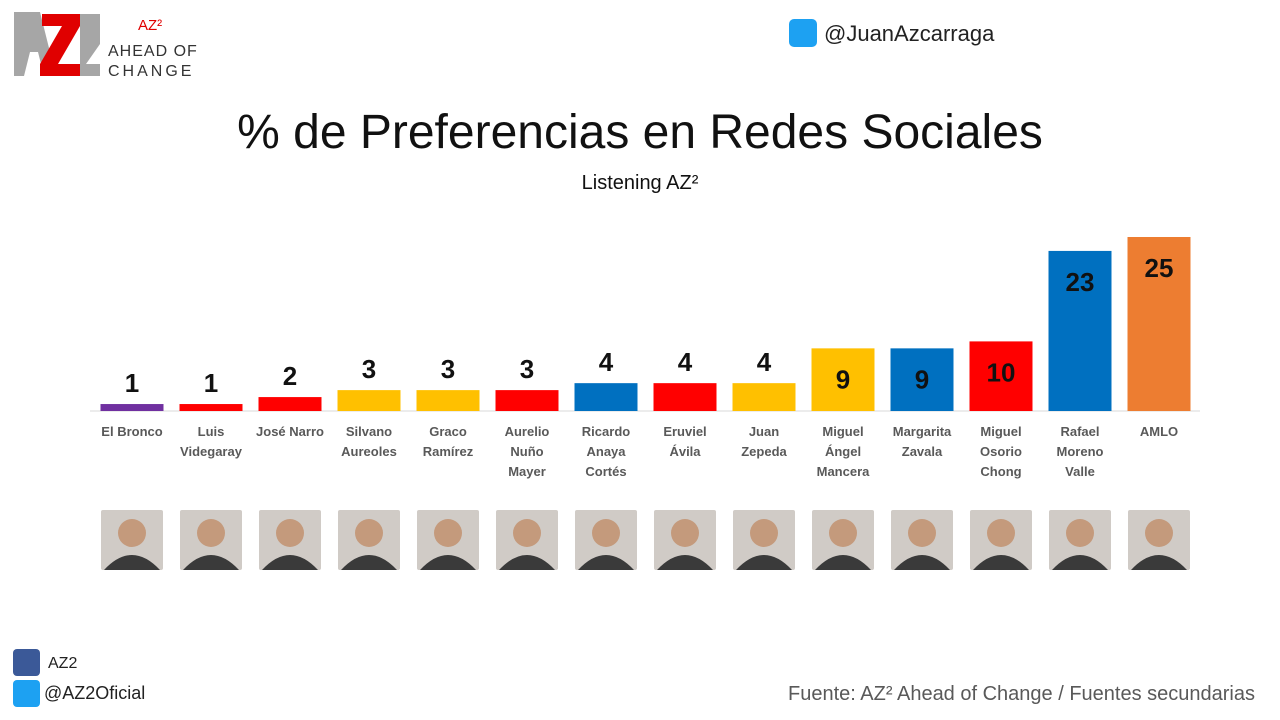  What do you see at coordinates (1080, 451) in the screenshot?
I see `x-tick-label: Rafael Moreno Valle` at bounding box center [1080, 451].